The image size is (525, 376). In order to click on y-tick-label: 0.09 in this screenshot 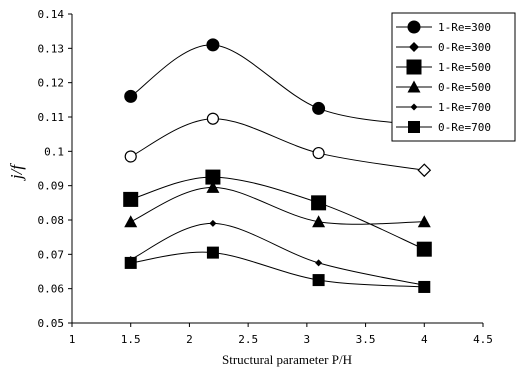, I will do `click(51, 186)`.